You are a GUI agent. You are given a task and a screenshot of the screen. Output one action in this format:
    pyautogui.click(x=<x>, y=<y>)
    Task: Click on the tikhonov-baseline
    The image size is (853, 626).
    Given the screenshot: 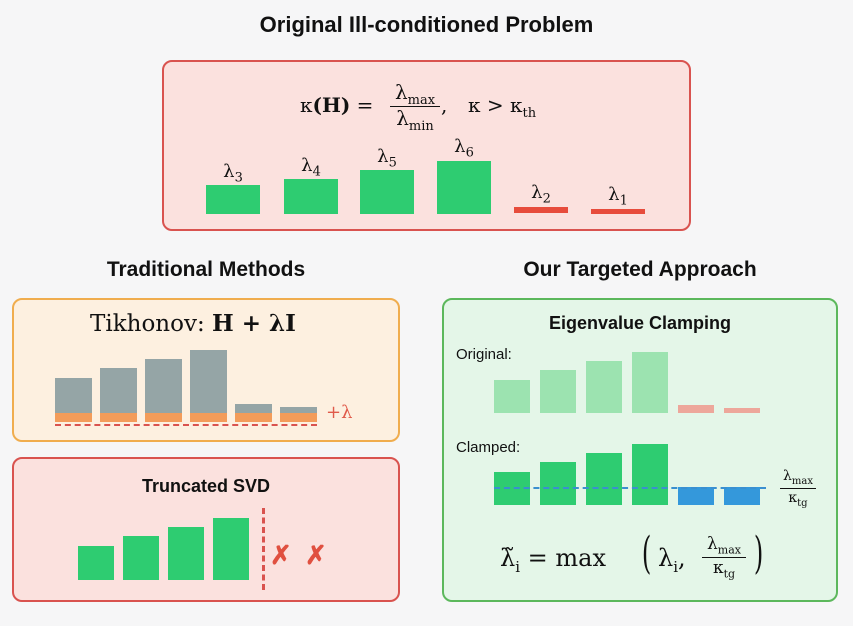 What is the action you would take?
    pyautogui.click(x=186, y=425)
    